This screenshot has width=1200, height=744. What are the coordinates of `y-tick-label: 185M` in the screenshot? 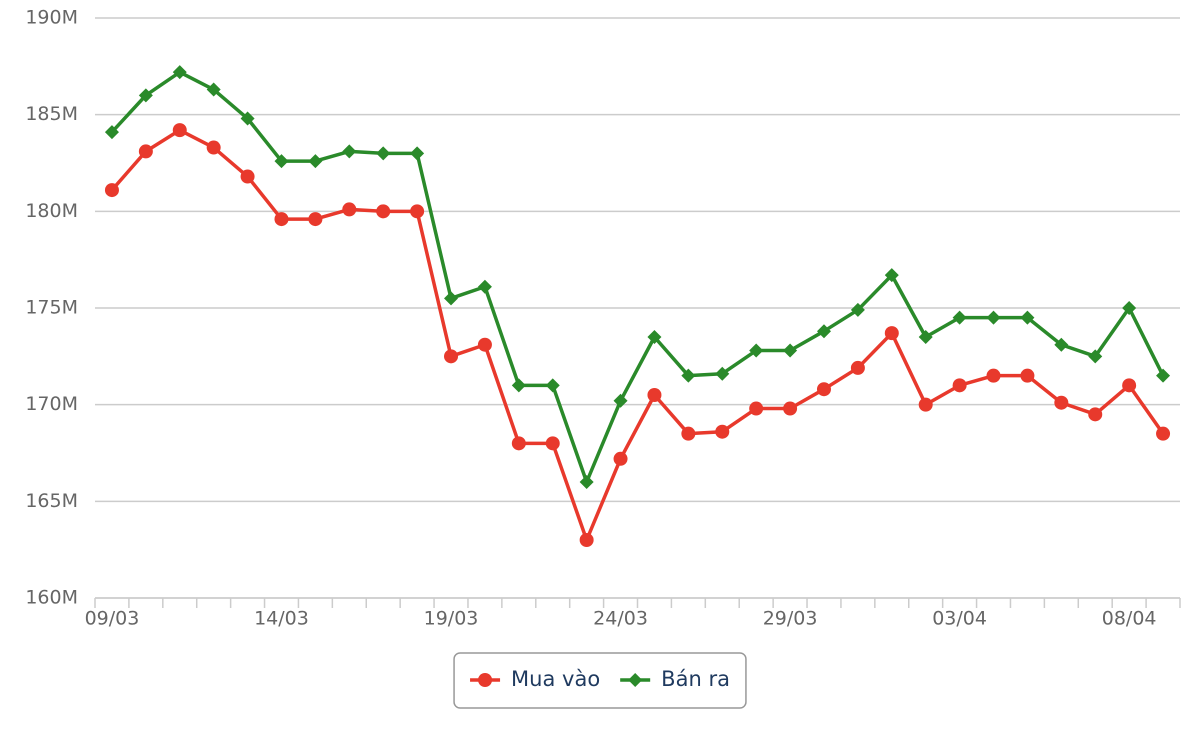 It's located at (51, 114).